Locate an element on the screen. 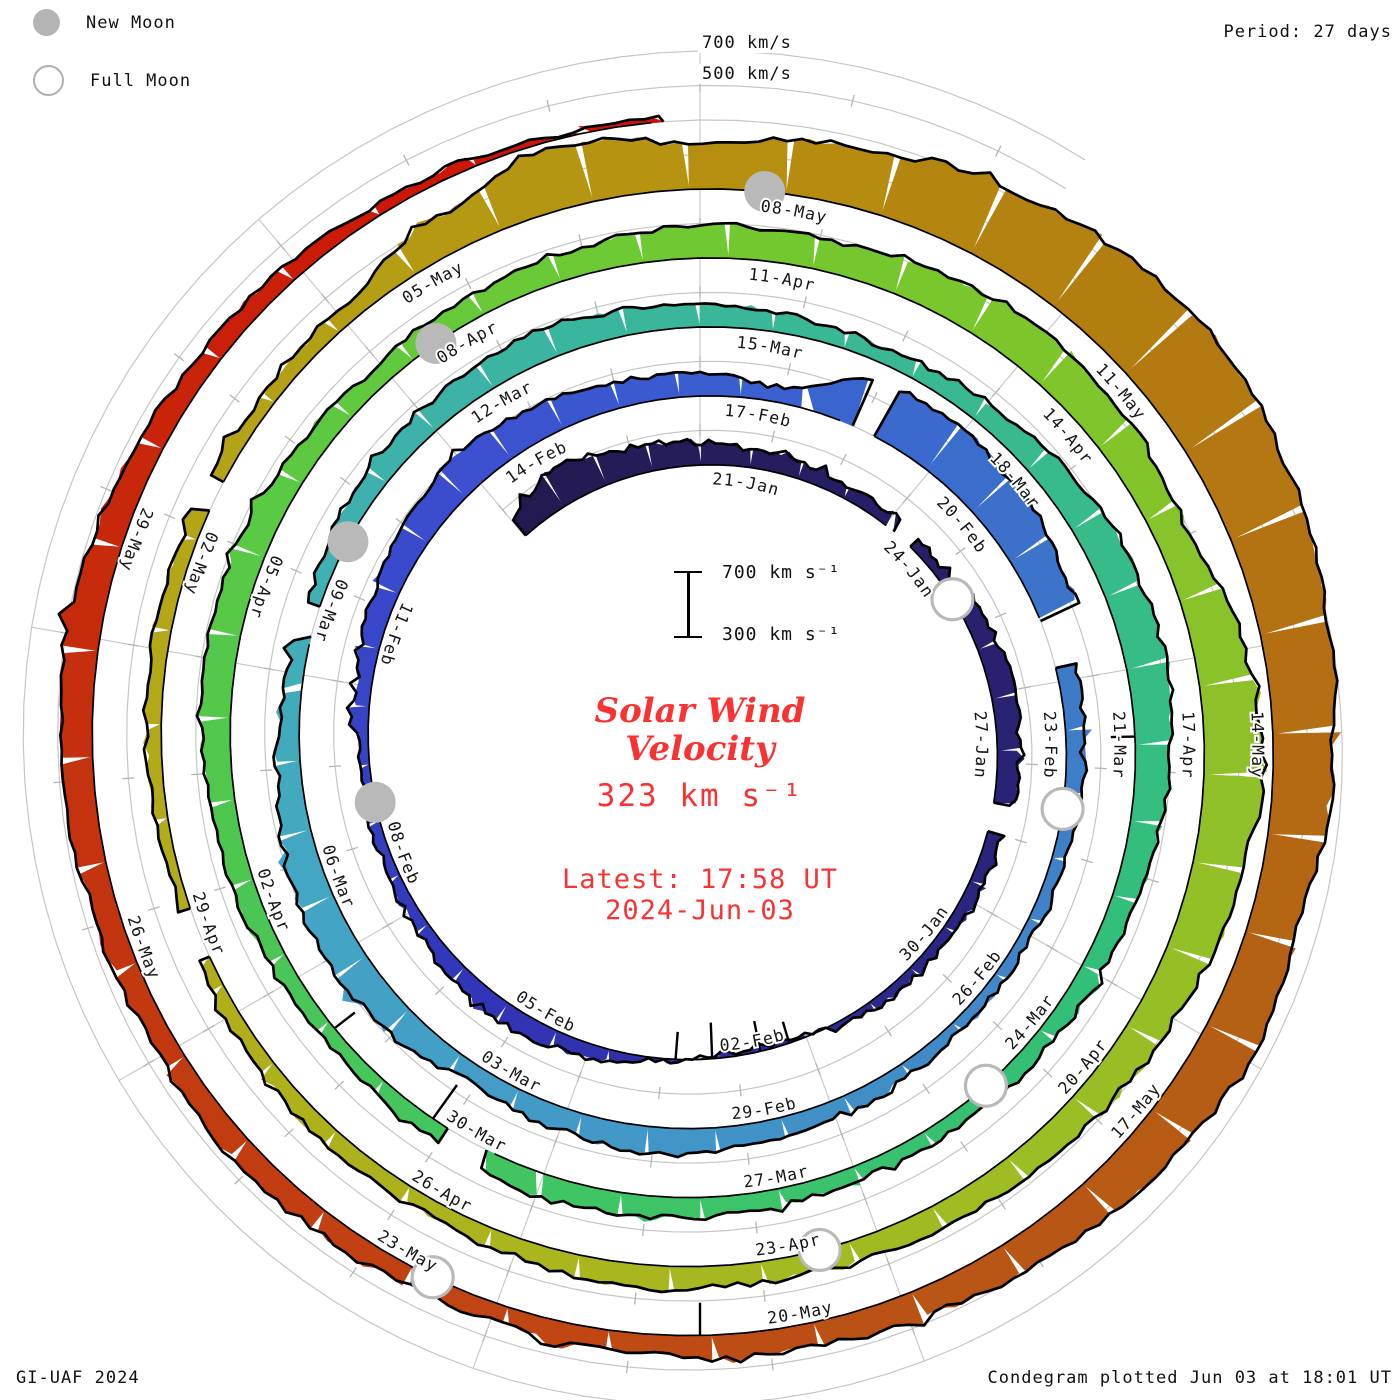 This screenshot has width=1400, height=1400. date-label: 23-Feb is located at coordinates (1050, 744).